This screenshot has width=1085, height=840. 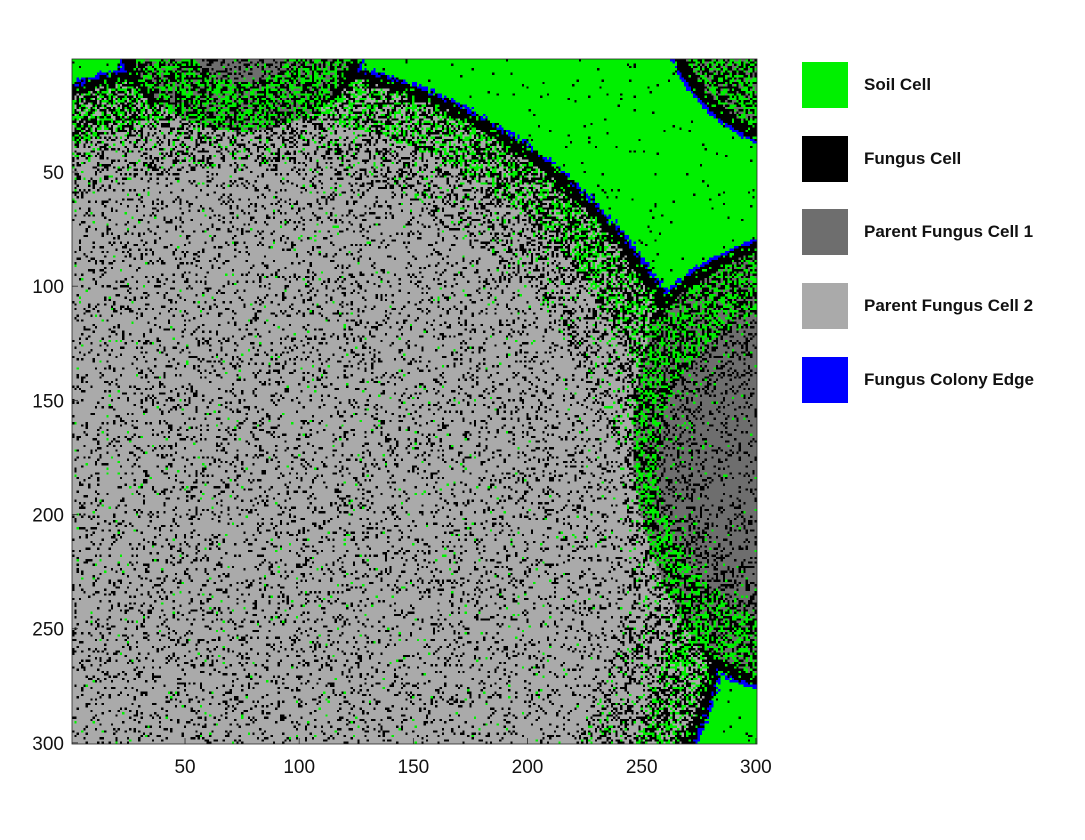 What do you see at coordinates (949, 231) in the screenshot?
I see `legend-label-parent-fungus-cell-1: Parent Fungus Cell 1` at bounding box center [949, 231].